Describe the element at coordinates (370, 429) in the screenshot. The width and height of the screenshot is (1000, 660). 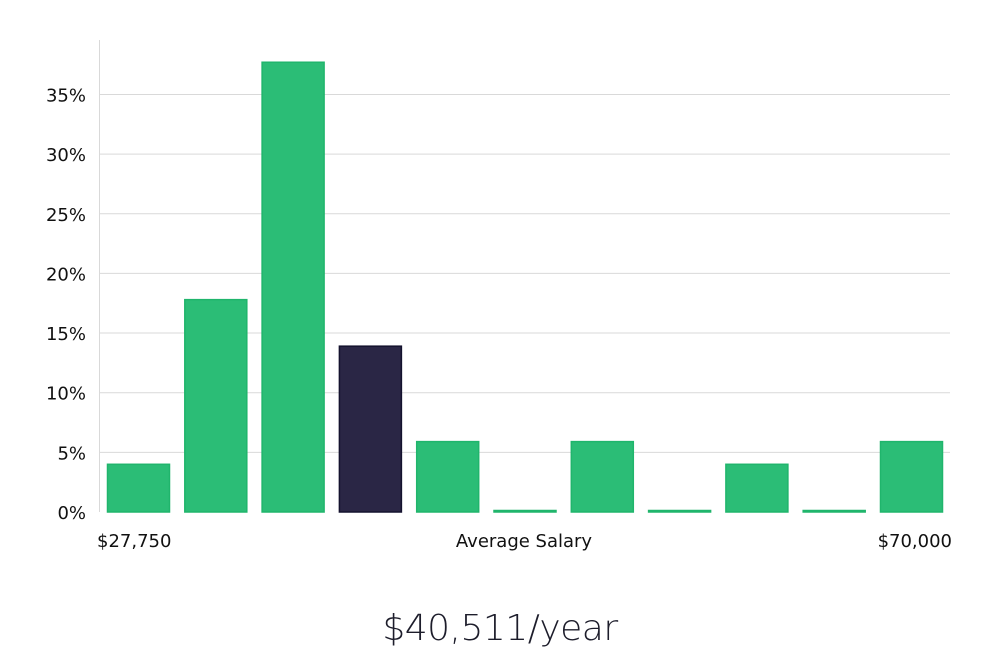
I see `bar-highlighted` at that location.